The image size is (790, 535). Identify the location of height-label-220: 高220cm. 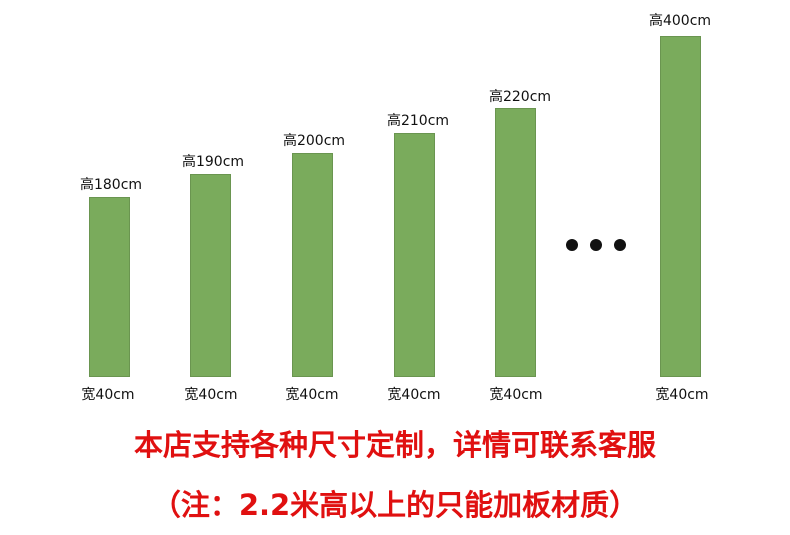
(520, 97).